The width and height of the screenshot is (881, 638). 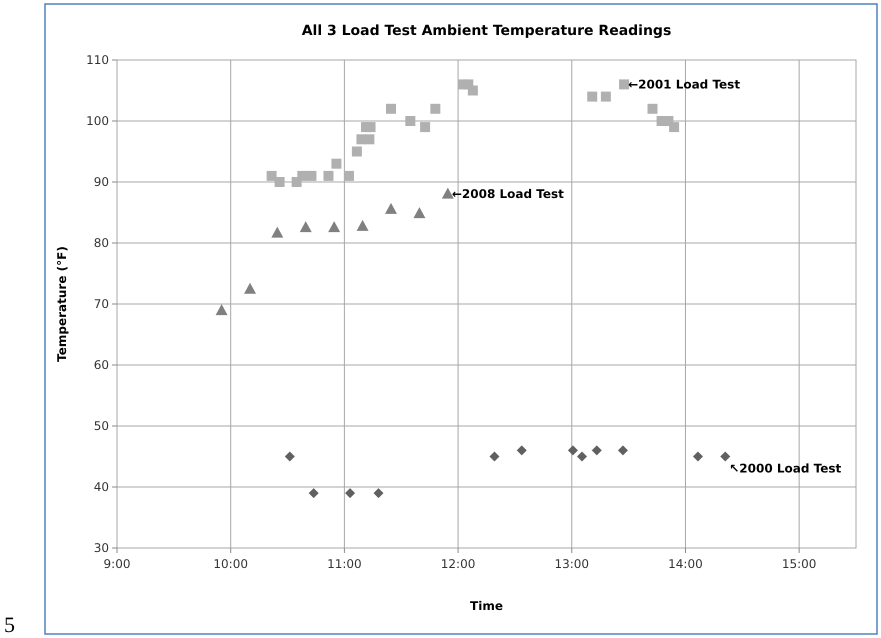 What do you see at coordinates (508, 193) in the screenshot?
I see `annotation: ←2008 Load Test` at bounding box center [508, 193].